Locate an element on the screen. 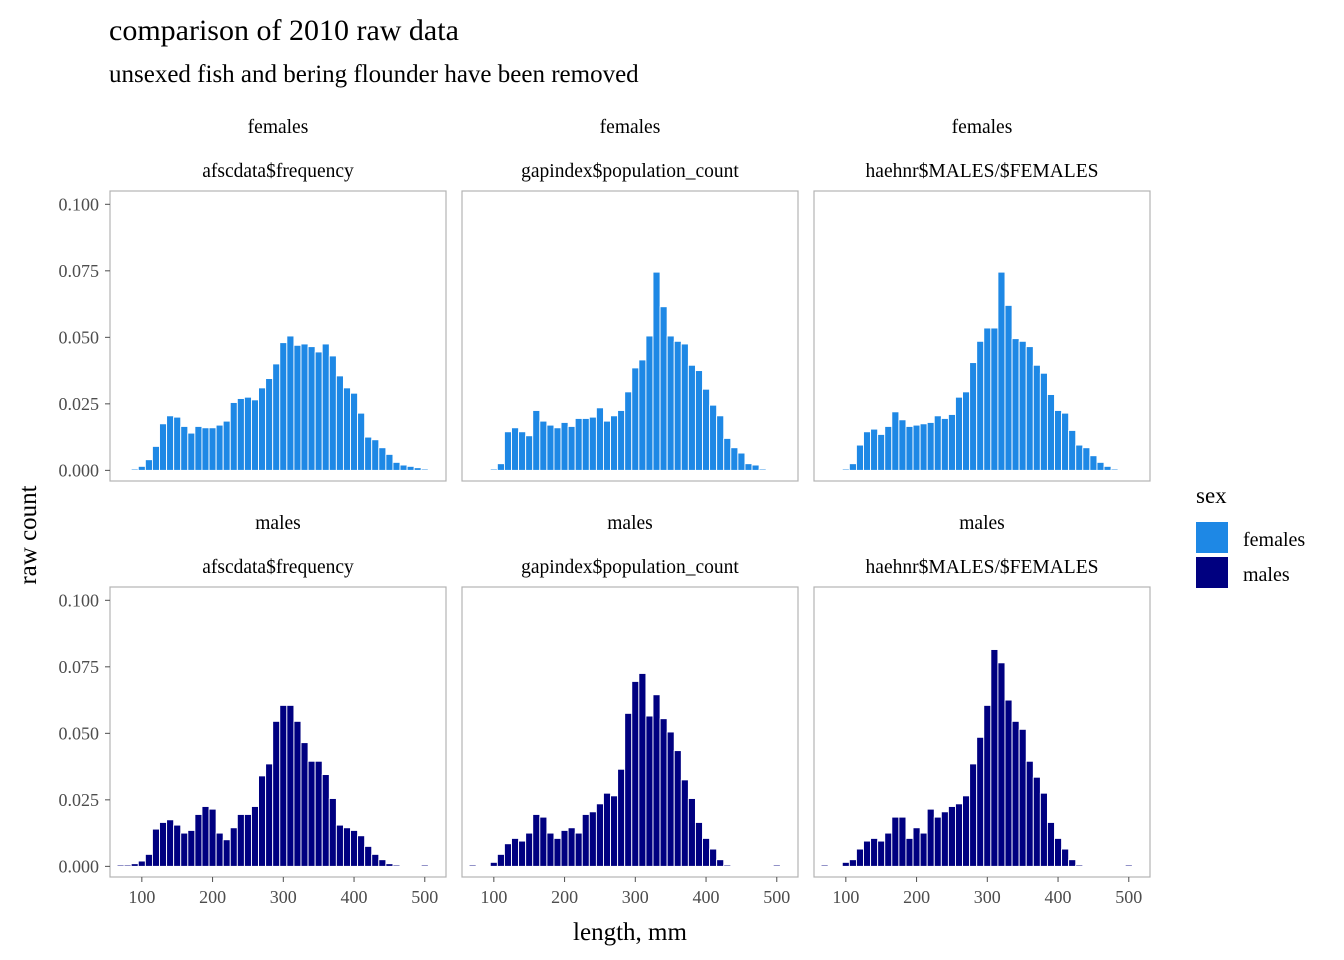 This screenshot has width=1344, height=960. x-tick-label: 100 is located at coordinates (493, 897).